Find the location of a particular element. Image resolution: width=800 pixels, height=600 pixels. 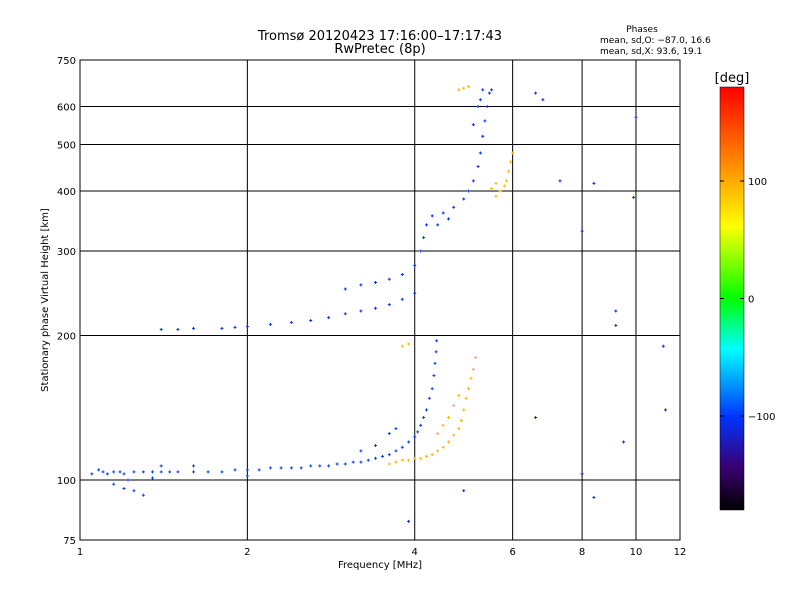

y-tick-label: 300 is located at coordinates (66, 252).